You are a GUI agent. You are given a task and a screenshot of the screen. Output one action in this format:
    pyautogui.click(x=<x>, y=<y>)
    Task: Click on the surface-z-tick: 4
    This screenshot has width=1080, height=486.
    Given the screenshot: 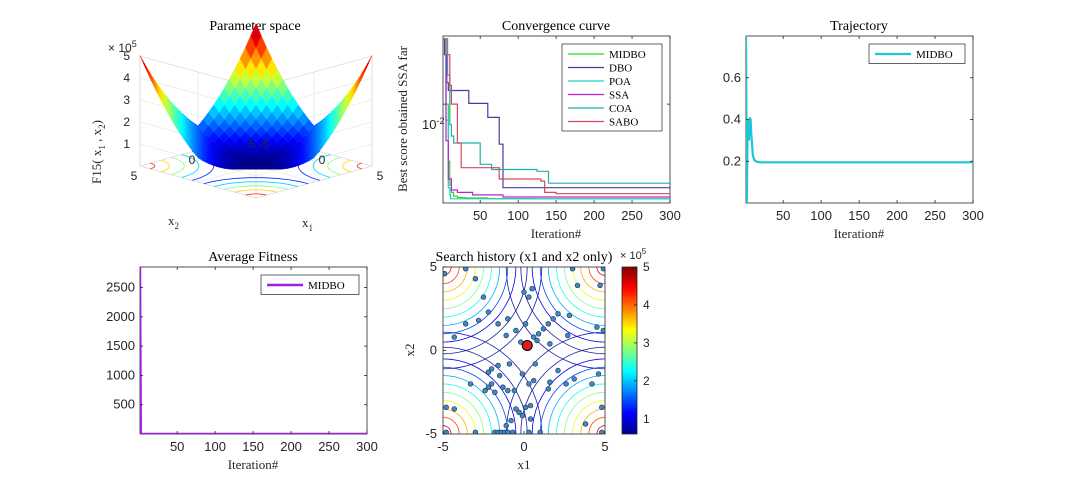 What is the action you would take?
    pyautogui.click(x=126, y=78)
    